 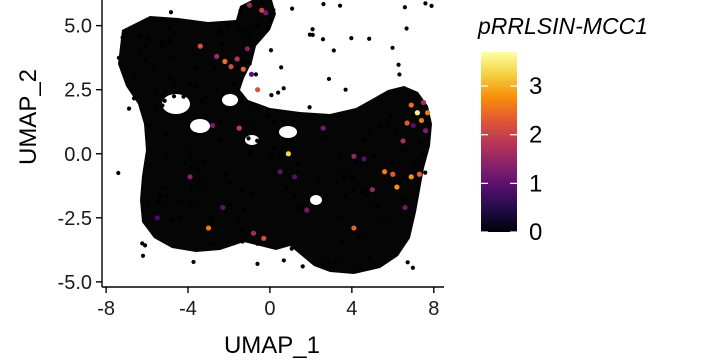 I want to click on colorbar-ticks: 0 1 2 3, so click(x=511, y=159).